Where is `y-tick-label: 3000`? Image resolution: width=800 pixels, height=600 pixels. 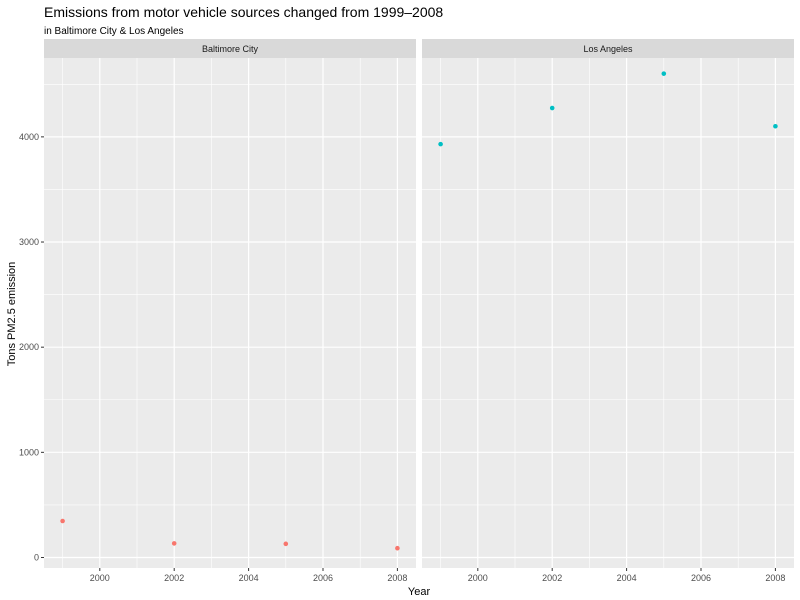 y-tick-label: 3000 is located at coordinates (29, 242).